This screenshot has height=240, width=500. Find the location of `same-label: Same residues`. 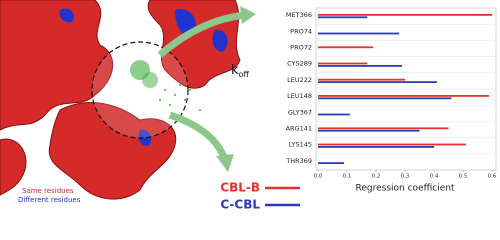

same-label: Same residues is located at coordinates (48, 191).